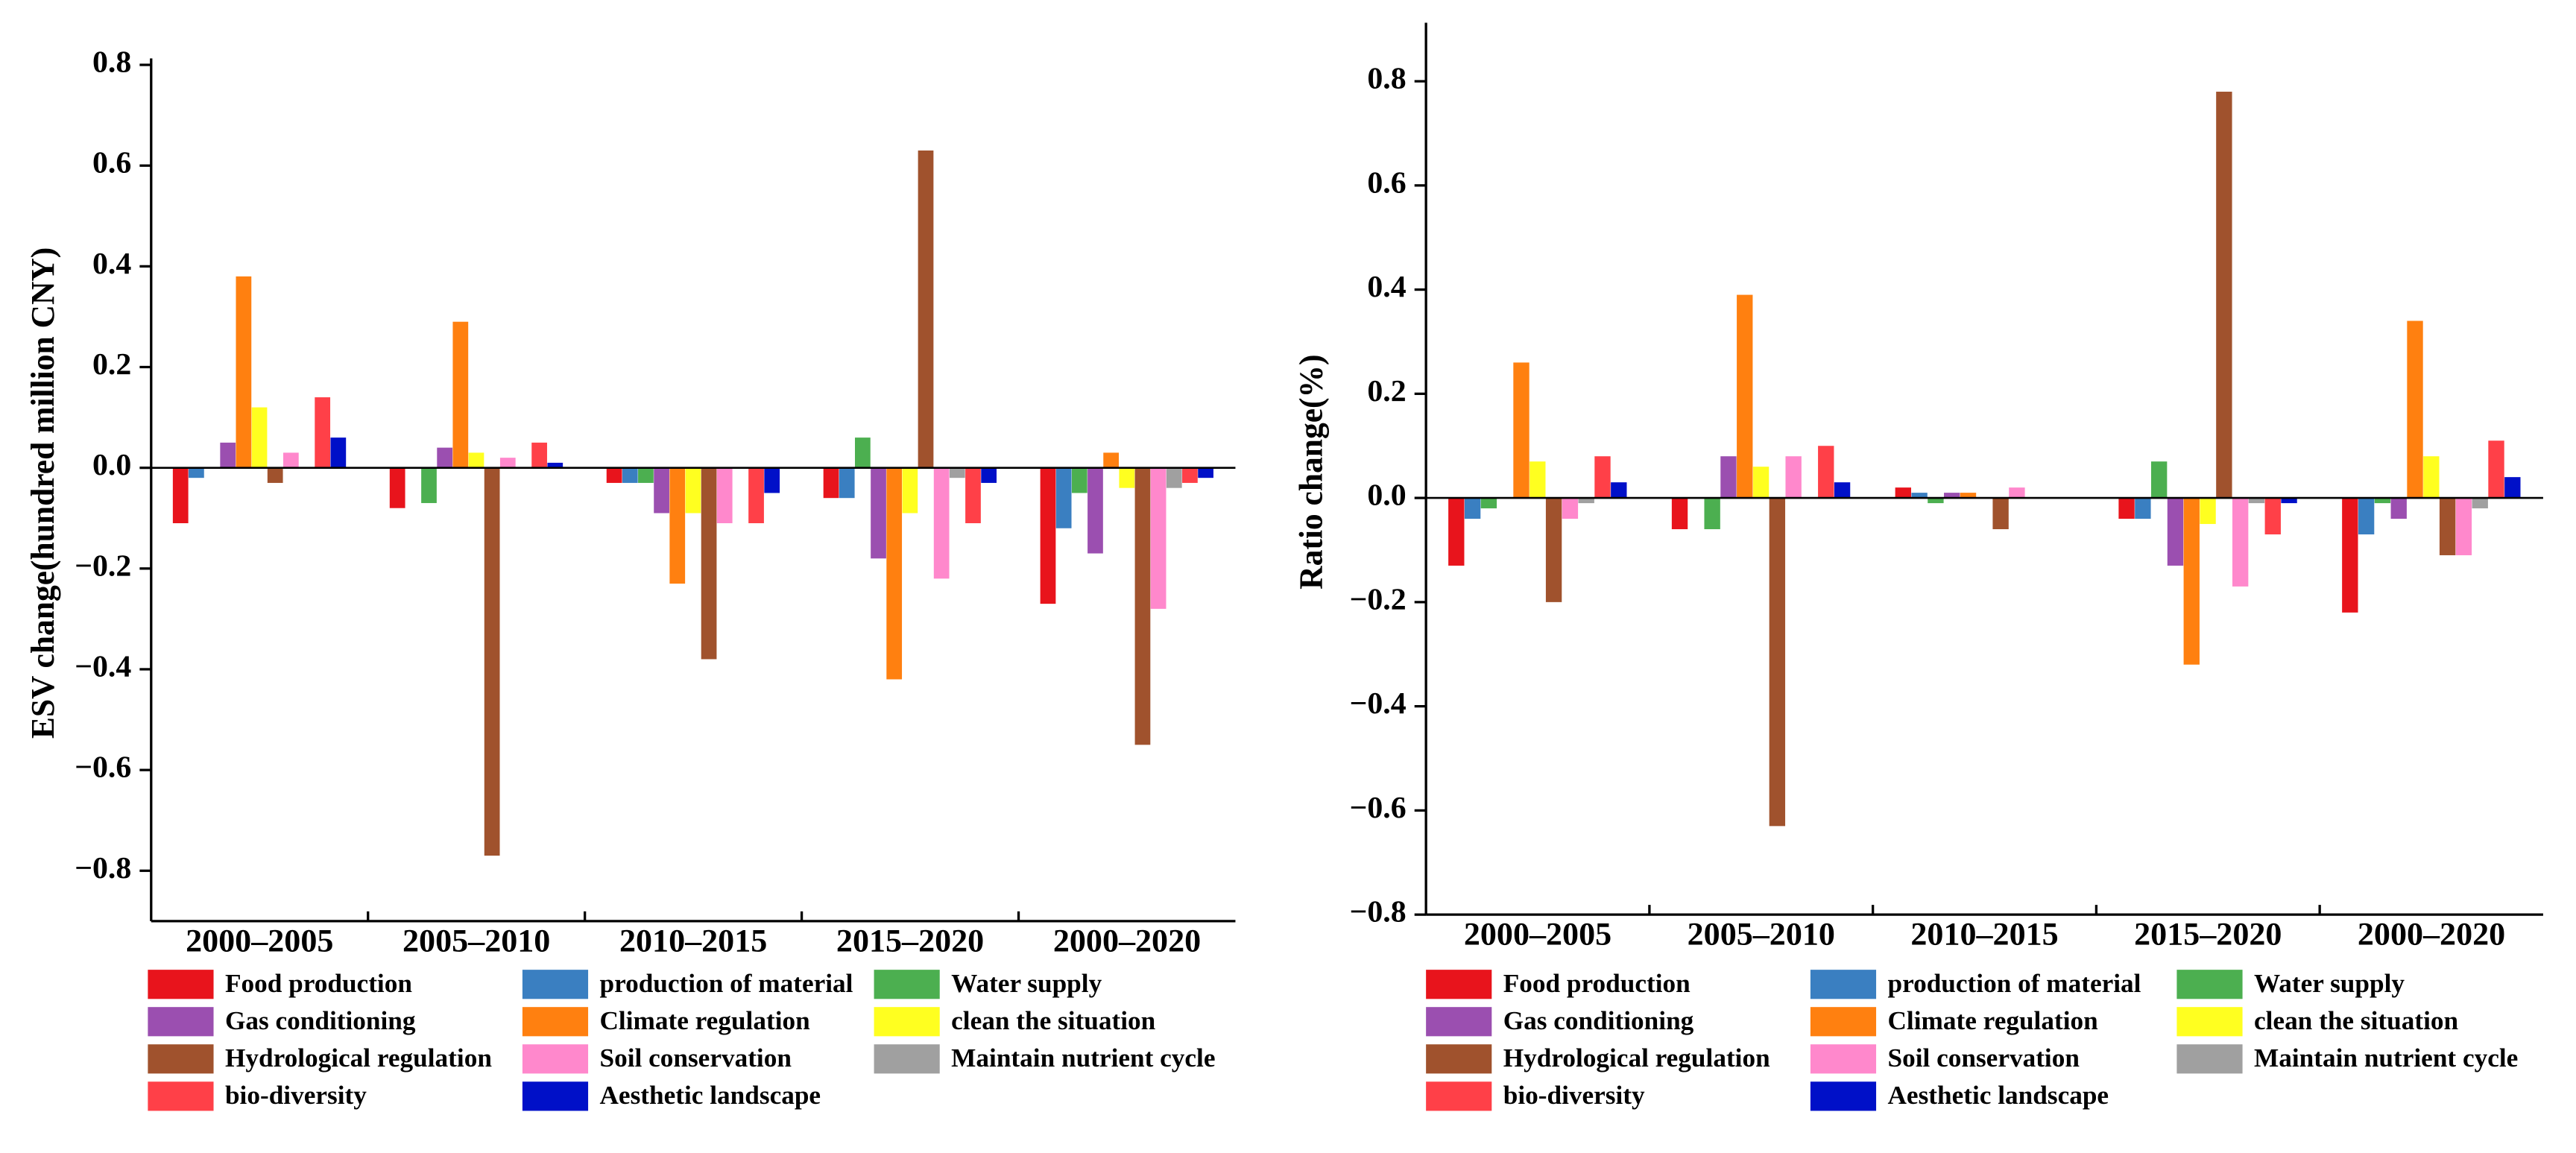  Describe the element at coordinates (2431, 935) in the screenshot. I see `x-tick-label: 2000–2020` at that location.